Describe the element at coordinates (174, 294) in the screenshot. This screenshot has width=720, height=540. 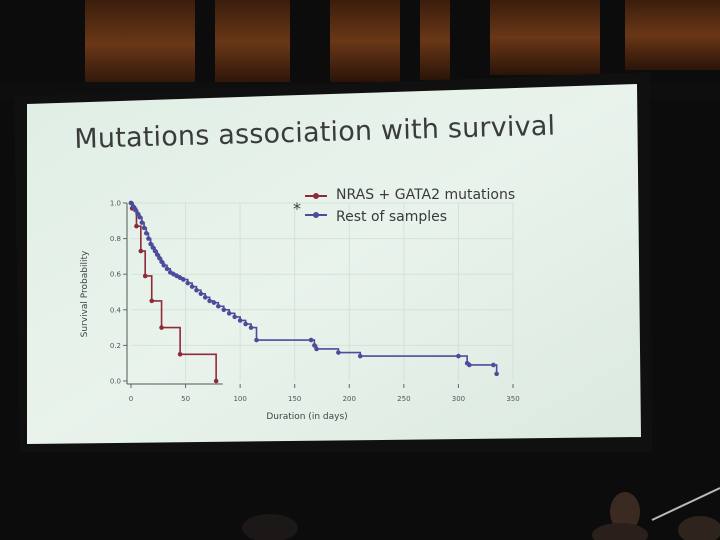
I see `chart-axes` at that location.